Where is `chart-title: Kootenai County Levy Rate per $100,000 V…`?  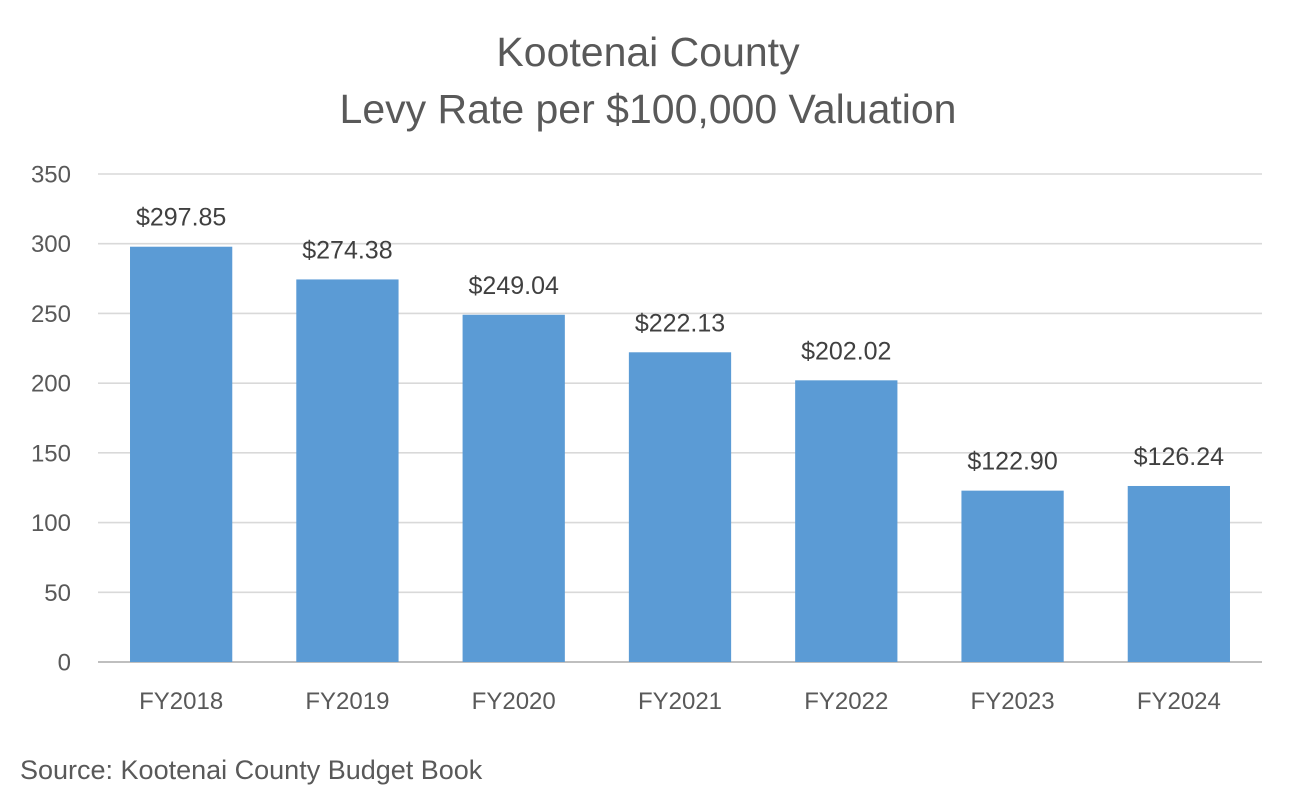
chart-title: Kootenai County Levy Rate per $100,000 V… is located at coordinates (648, 80).